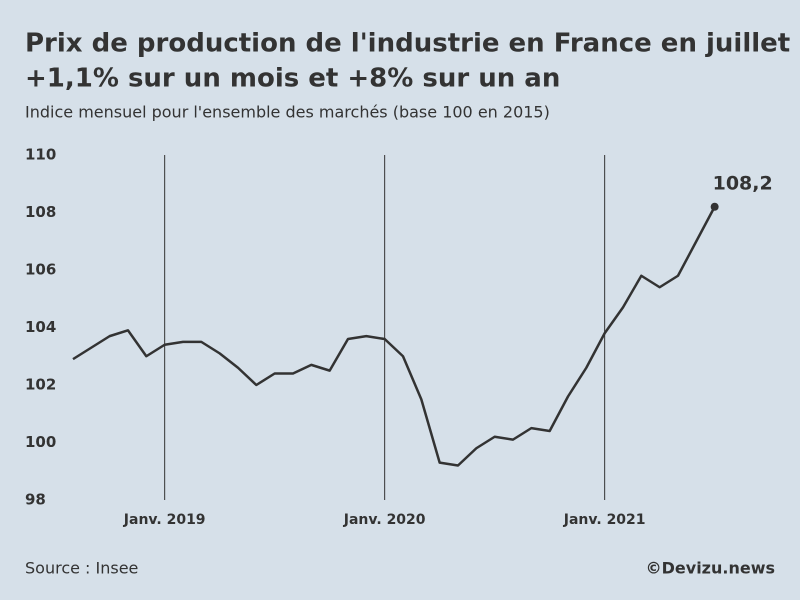 The image size is (800, 600). What do you see at coordinates (40, 270) in the screenshot?
I see `y-tick-label: 106` at bounding box center [40, 270].